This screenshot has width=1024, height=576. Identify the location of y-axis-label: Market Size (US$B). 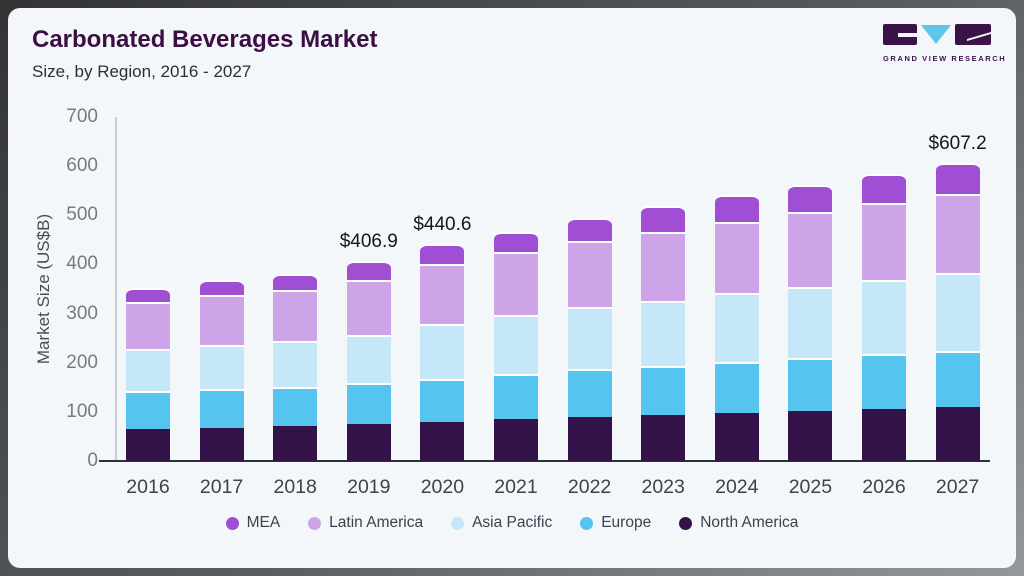
(43, 289).